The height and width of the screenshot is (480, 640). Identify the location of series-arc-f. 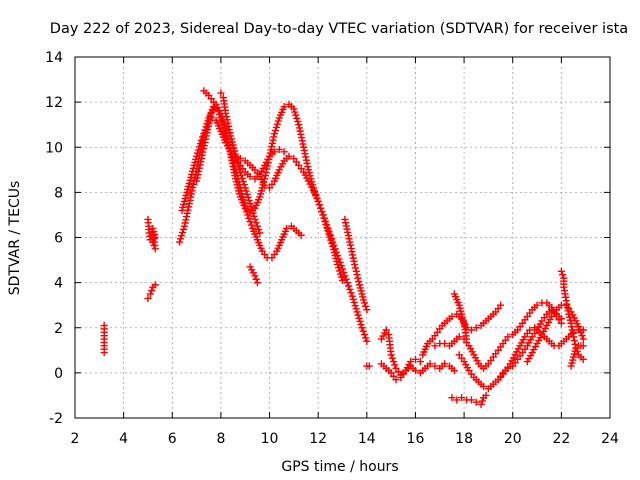
(232, 187).